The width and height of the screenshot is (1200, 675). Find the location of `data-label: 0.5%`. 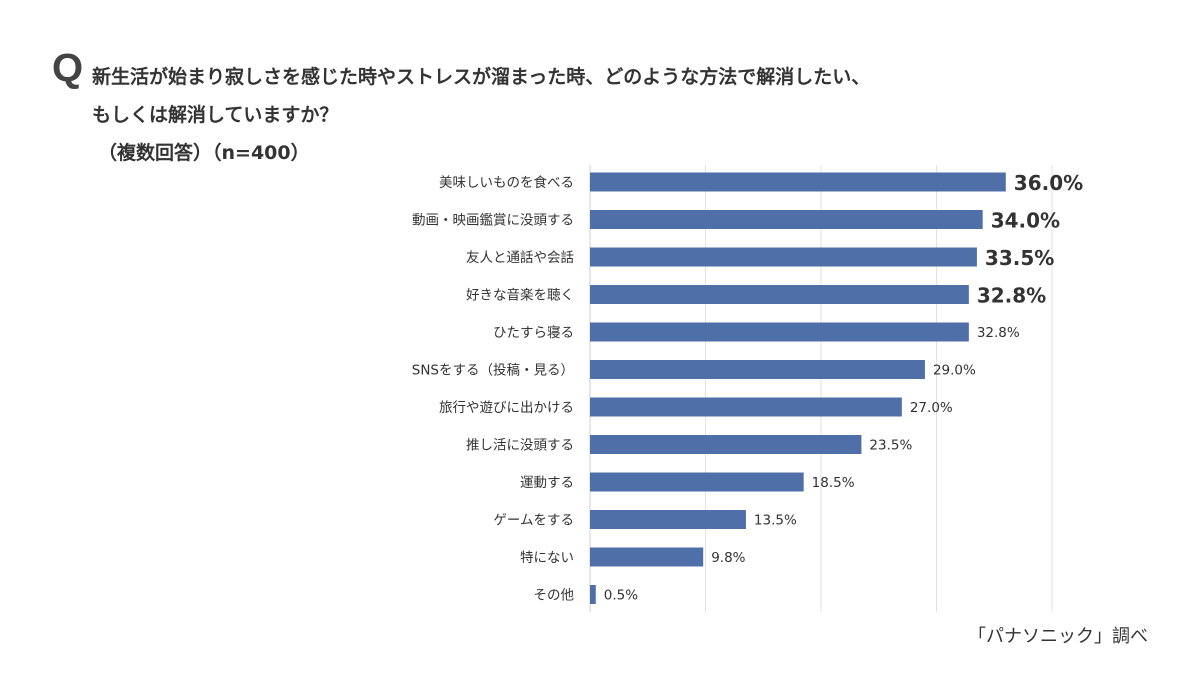

data-label: 0.5% is located at coordinates (621, 596).